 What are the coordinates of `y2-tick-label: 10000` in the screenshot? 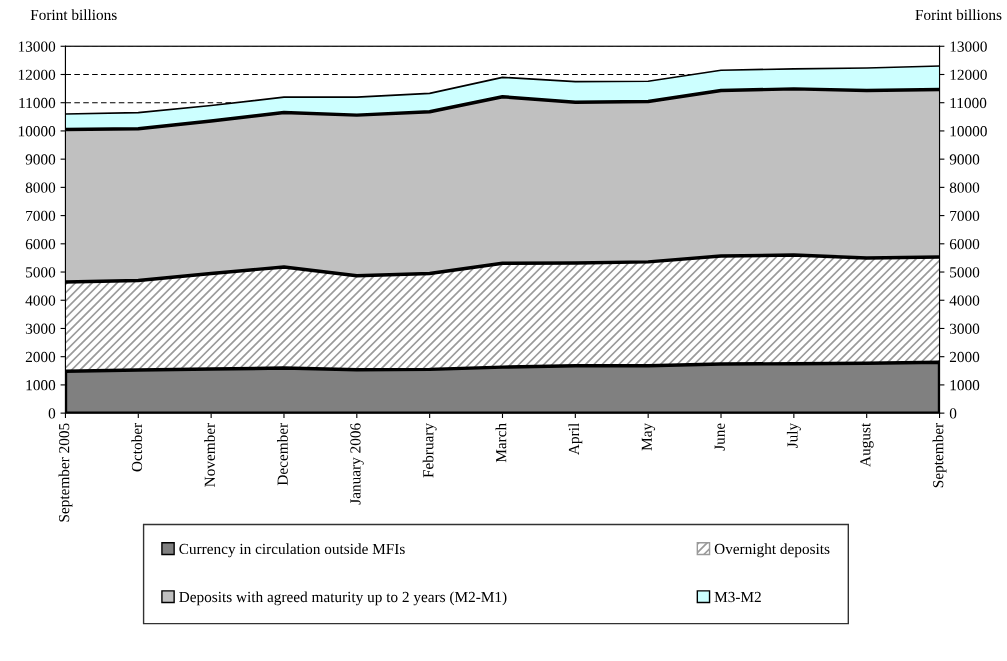 It's located at (968, 131).